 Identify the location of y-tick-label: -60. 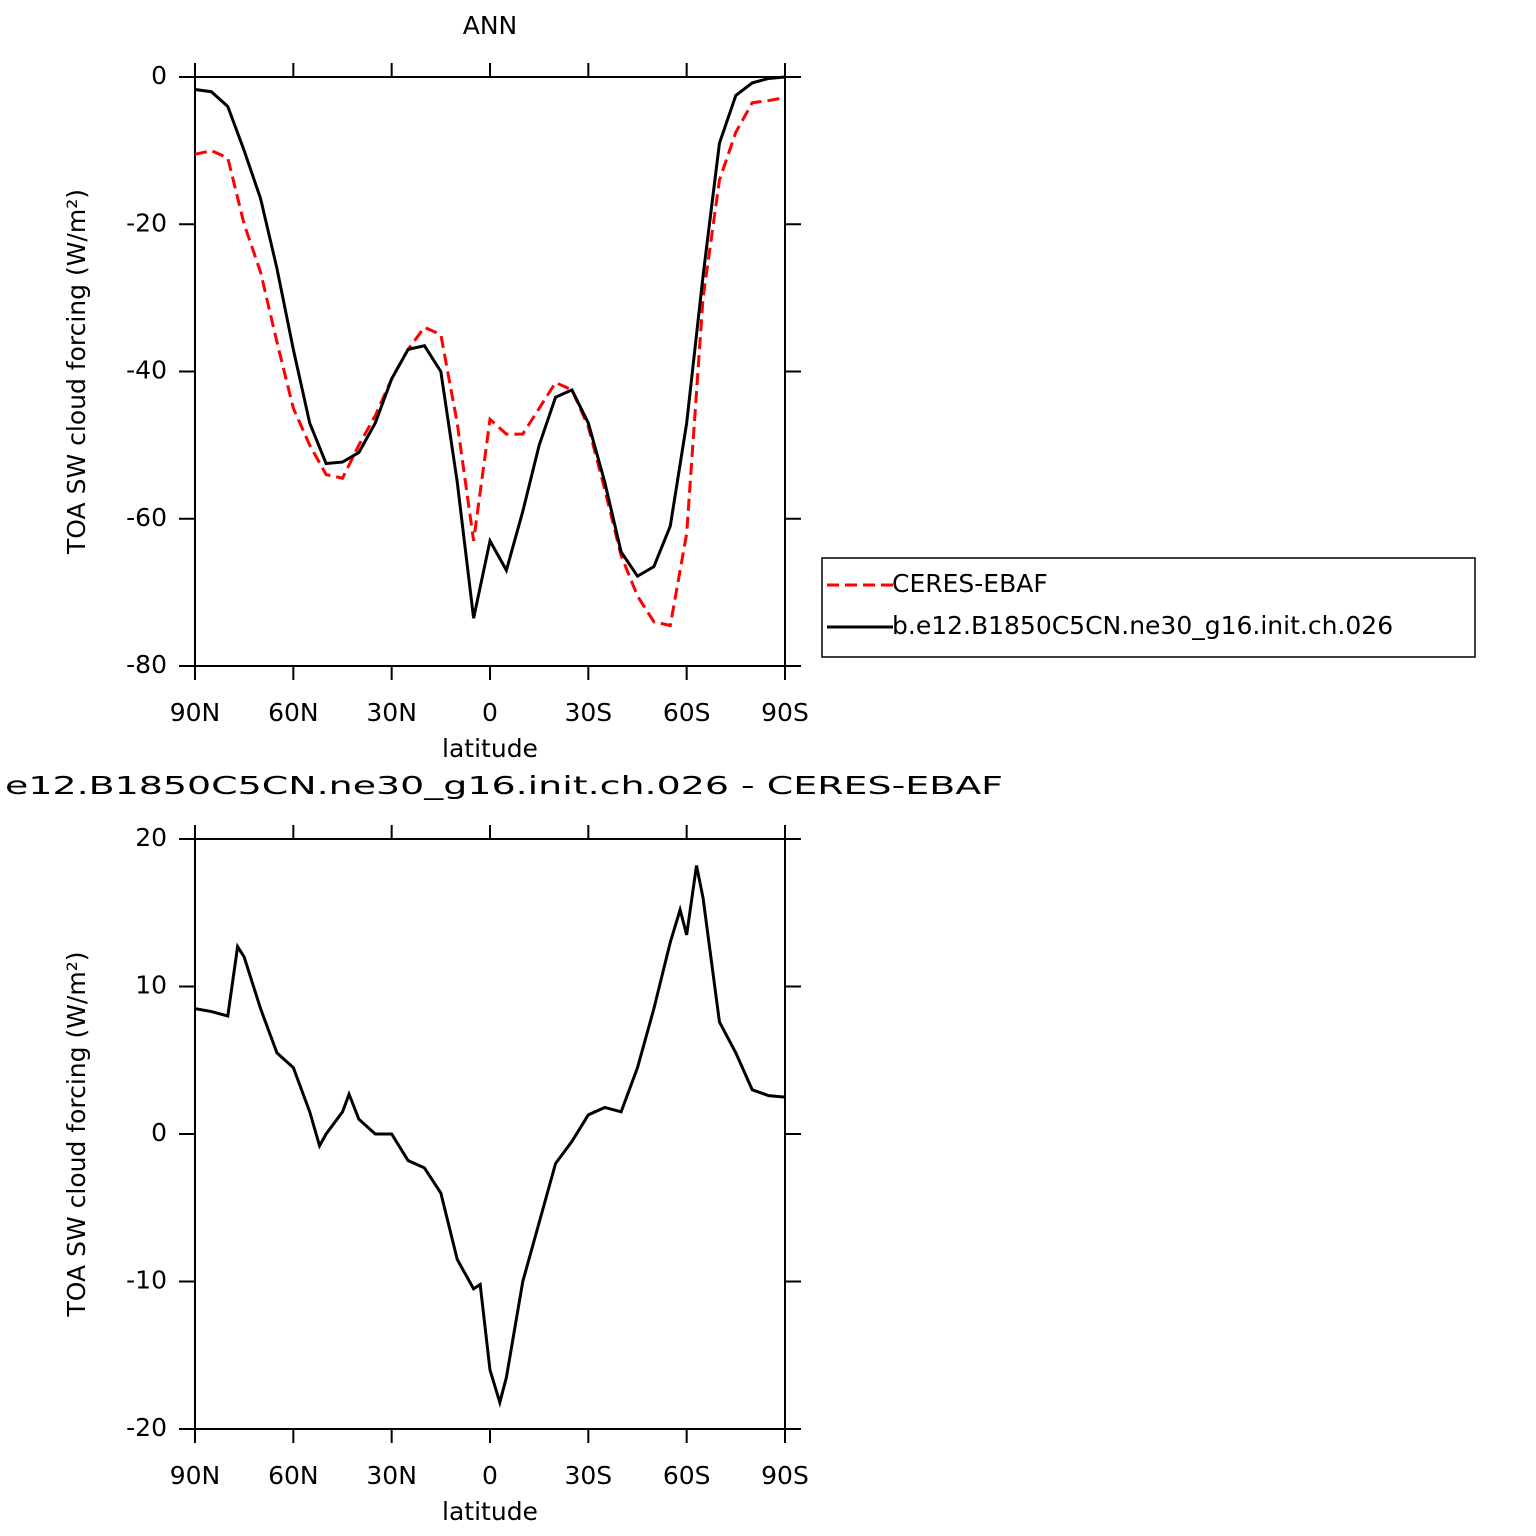
(146, 517).